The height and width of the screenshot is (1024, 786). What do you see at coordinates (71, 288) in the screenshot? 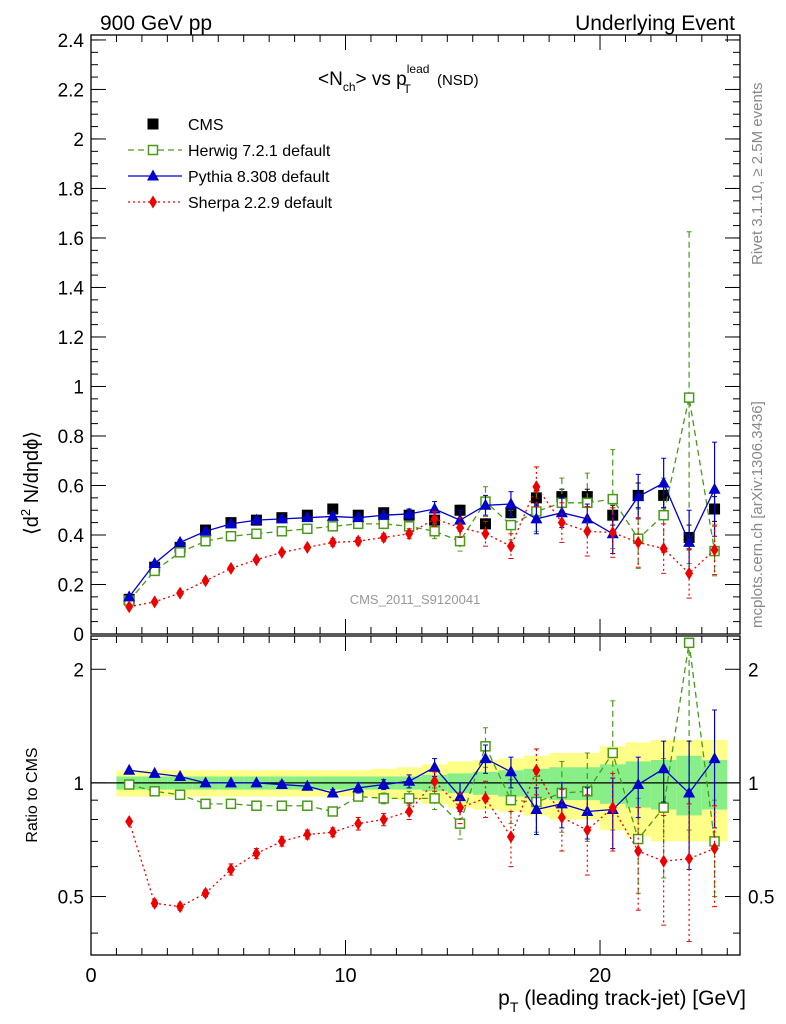
I see `y-tick-label: 1.4` at bounding box center [71, 288].